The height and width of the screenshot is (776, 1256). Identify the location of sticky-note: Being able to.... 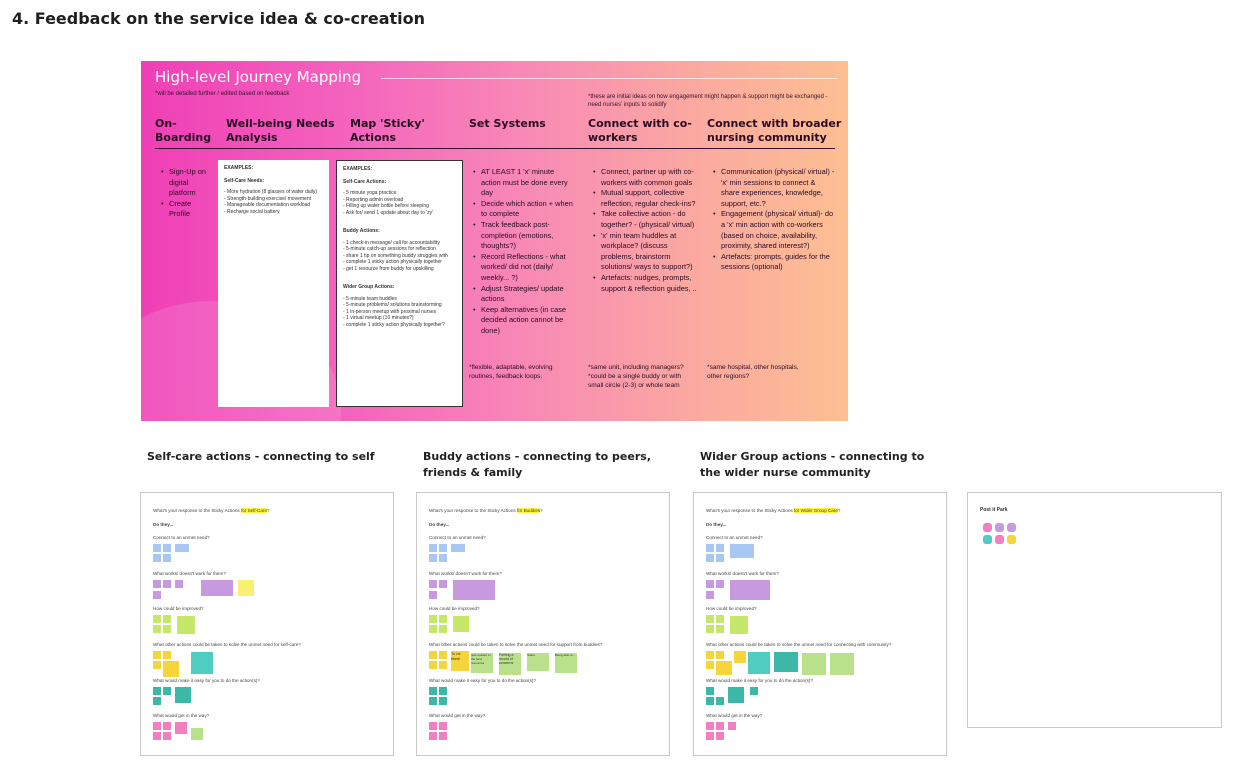
(566, 663).